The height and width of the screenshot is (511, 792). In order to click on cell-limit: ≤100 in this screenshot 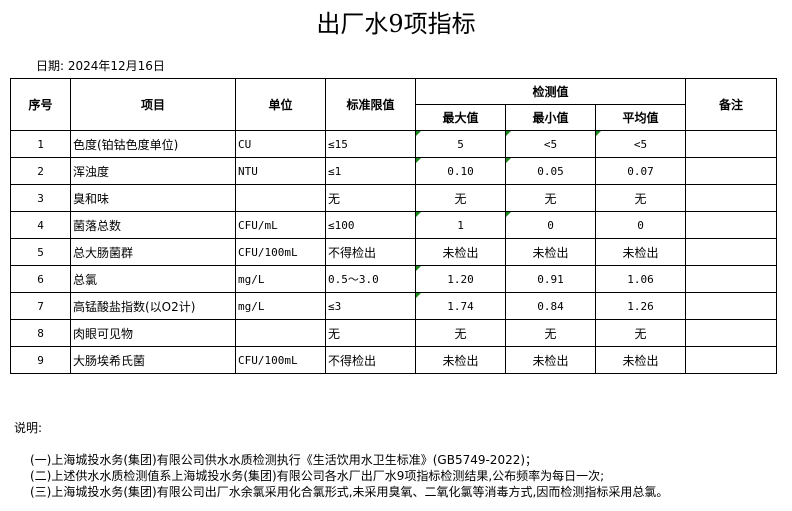, I will do `click(370, 225)`.